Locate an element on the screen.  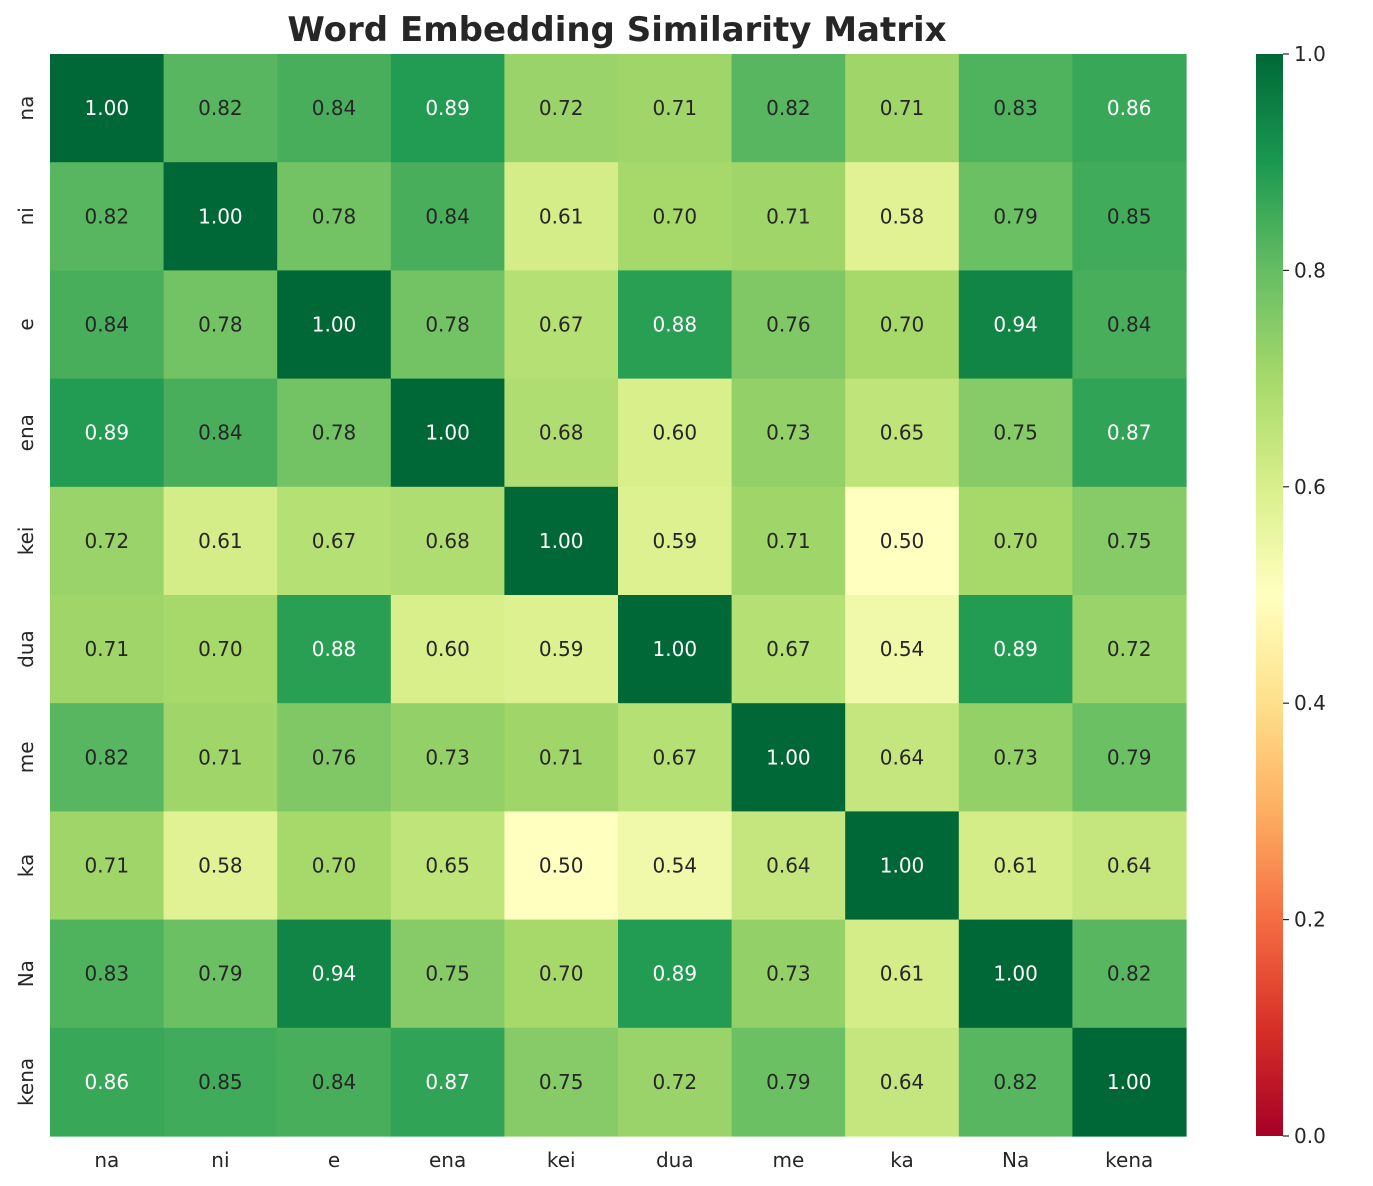
row-tick-label: dua is located at coordinates (26, 649).